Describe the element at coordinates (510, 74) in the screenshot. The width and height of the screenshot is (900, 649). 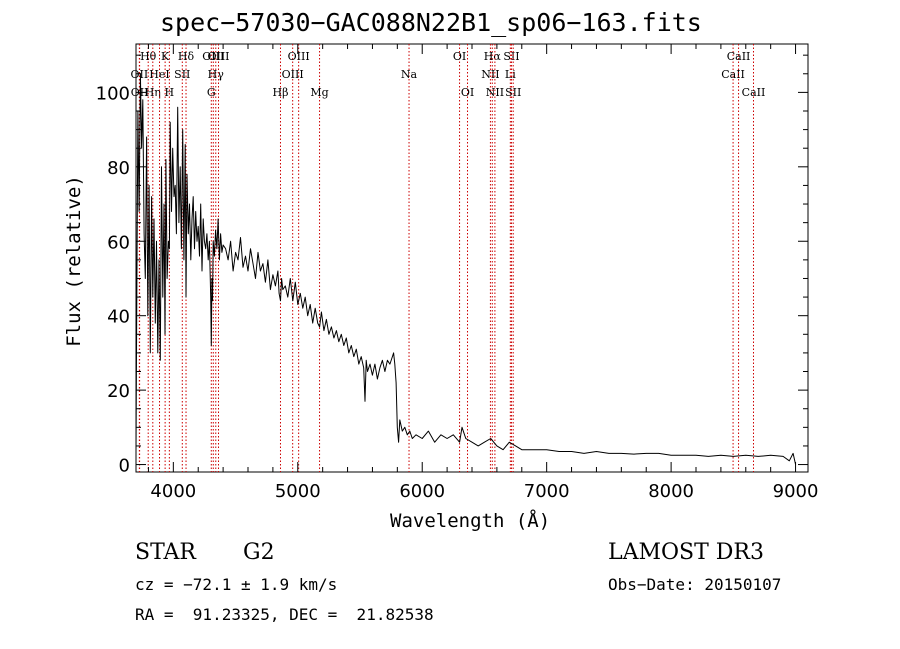
I see `line-label: Li` at that location.